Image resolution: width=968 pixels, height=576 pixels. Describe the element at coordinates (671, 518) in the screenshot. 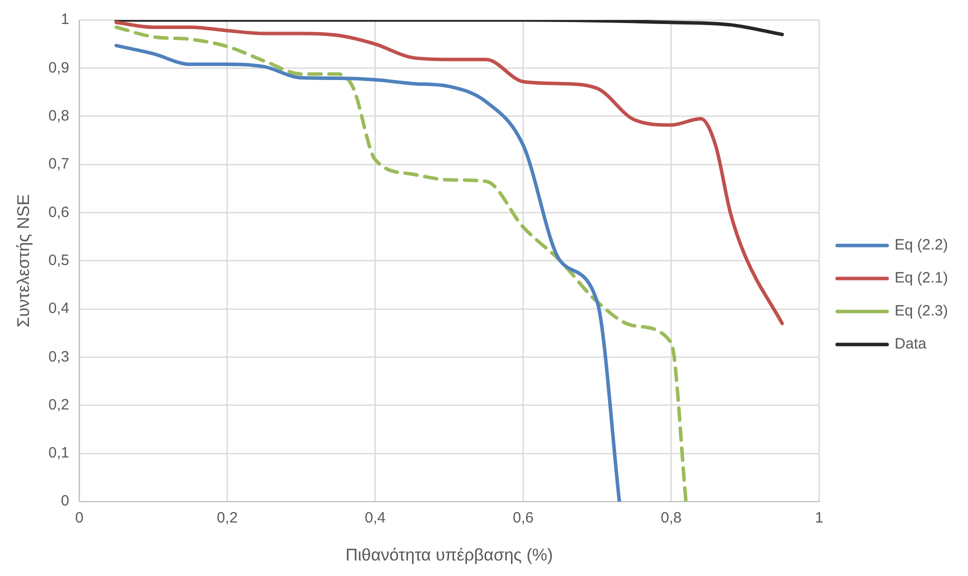

I see `x-tick-label: 0,8` at that location.